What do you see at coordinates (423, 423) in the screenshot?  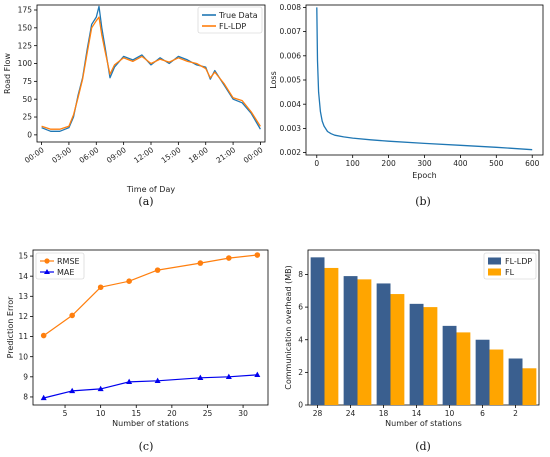 I see `d-x-axis-label: Number of stations` at bounding box center [423, 423].